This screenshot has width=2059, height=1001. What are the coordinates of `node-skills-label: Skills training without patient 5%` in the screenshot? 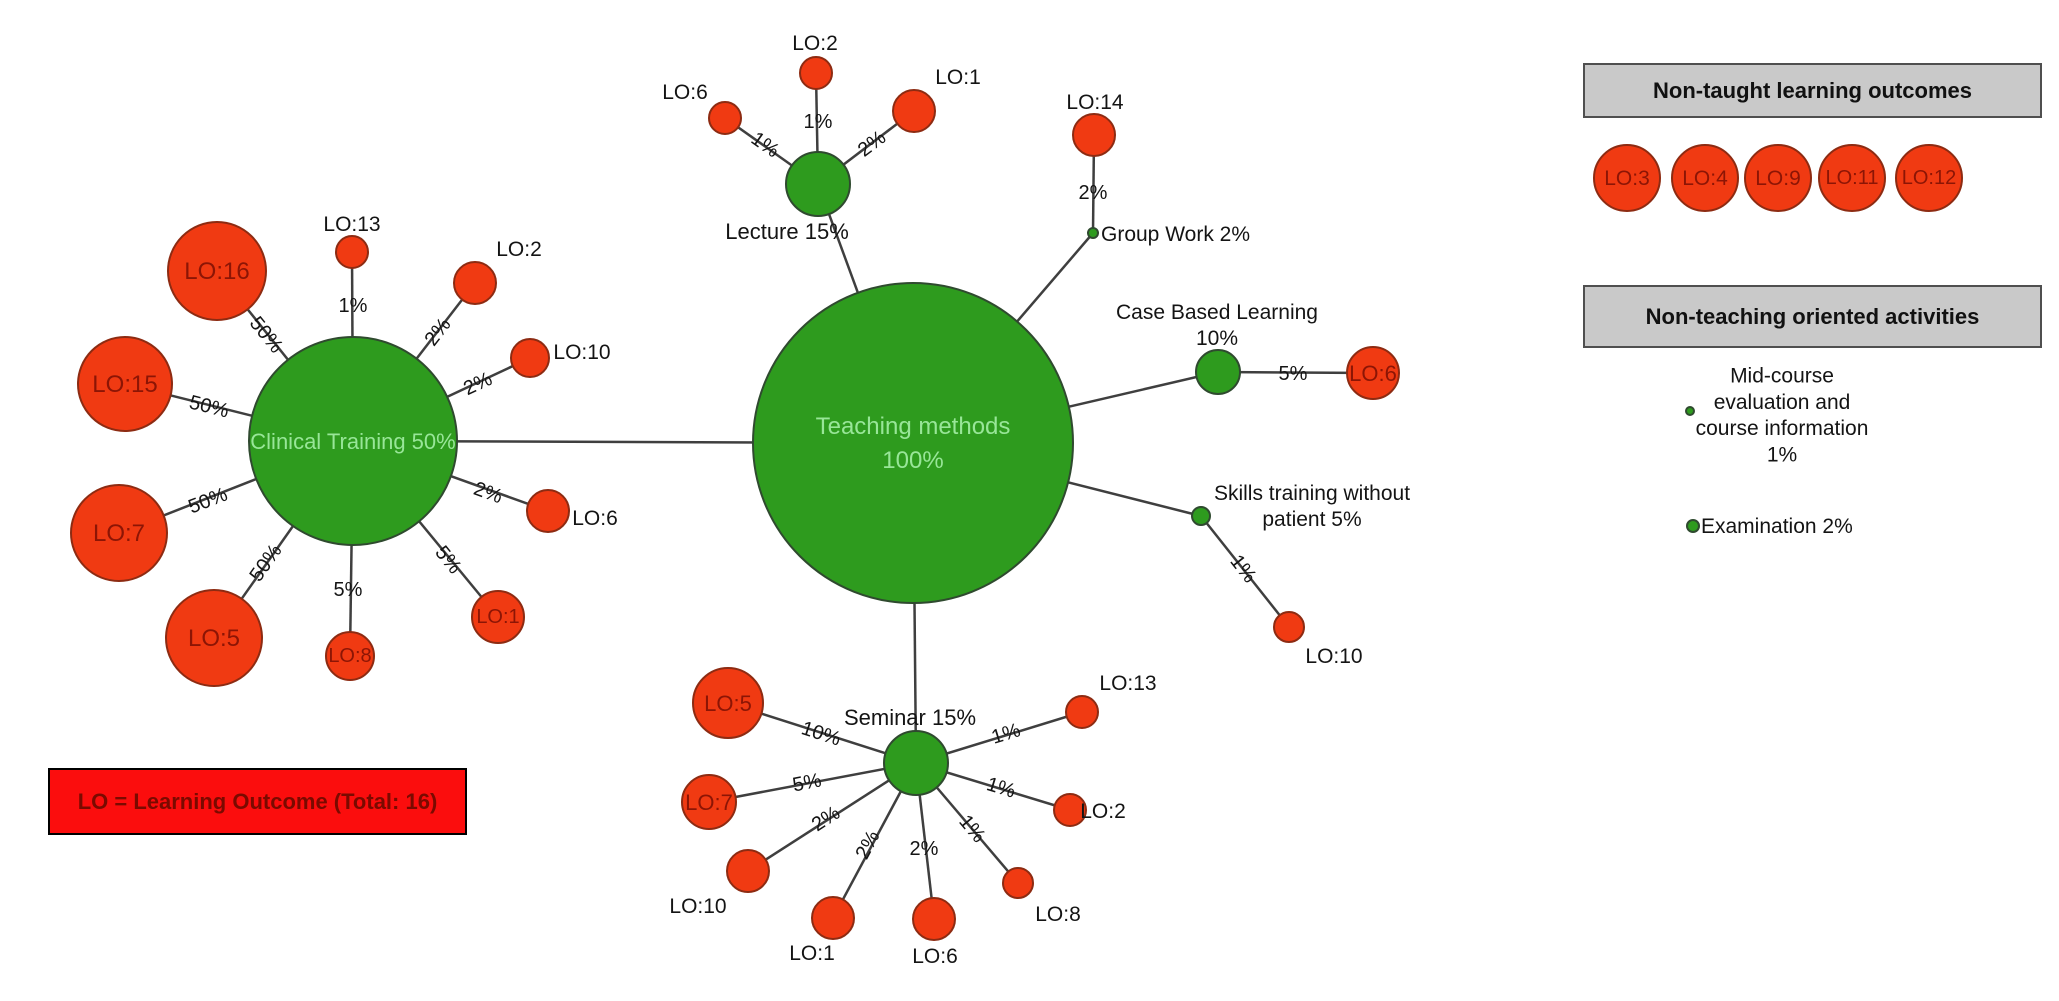 It's located at (1312, 505).